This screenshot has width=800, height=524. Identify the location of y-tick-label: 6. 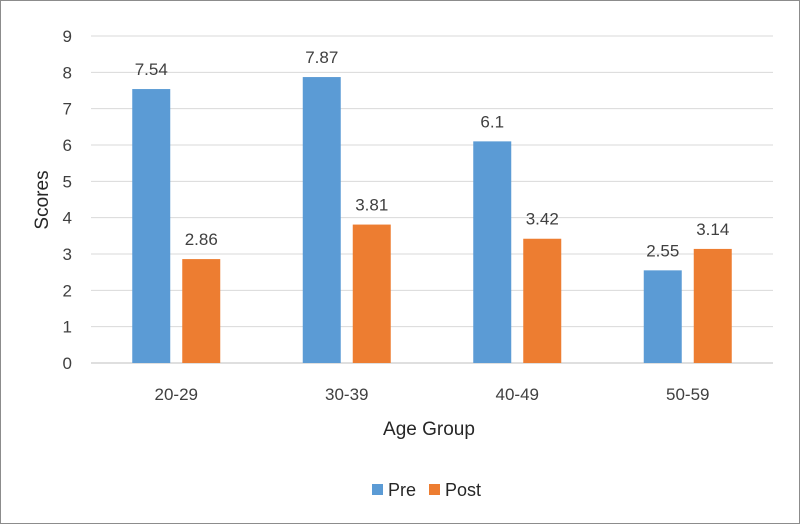
(67, 145).